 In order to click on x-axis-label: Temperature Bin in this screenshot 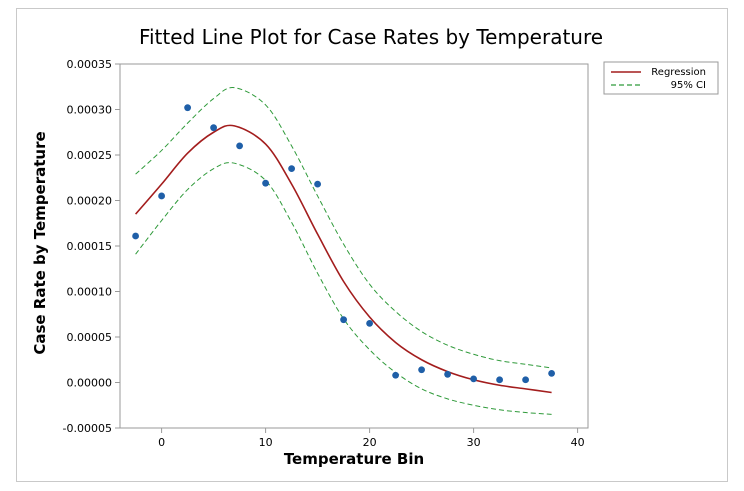, I will do `click(354, 459)`.